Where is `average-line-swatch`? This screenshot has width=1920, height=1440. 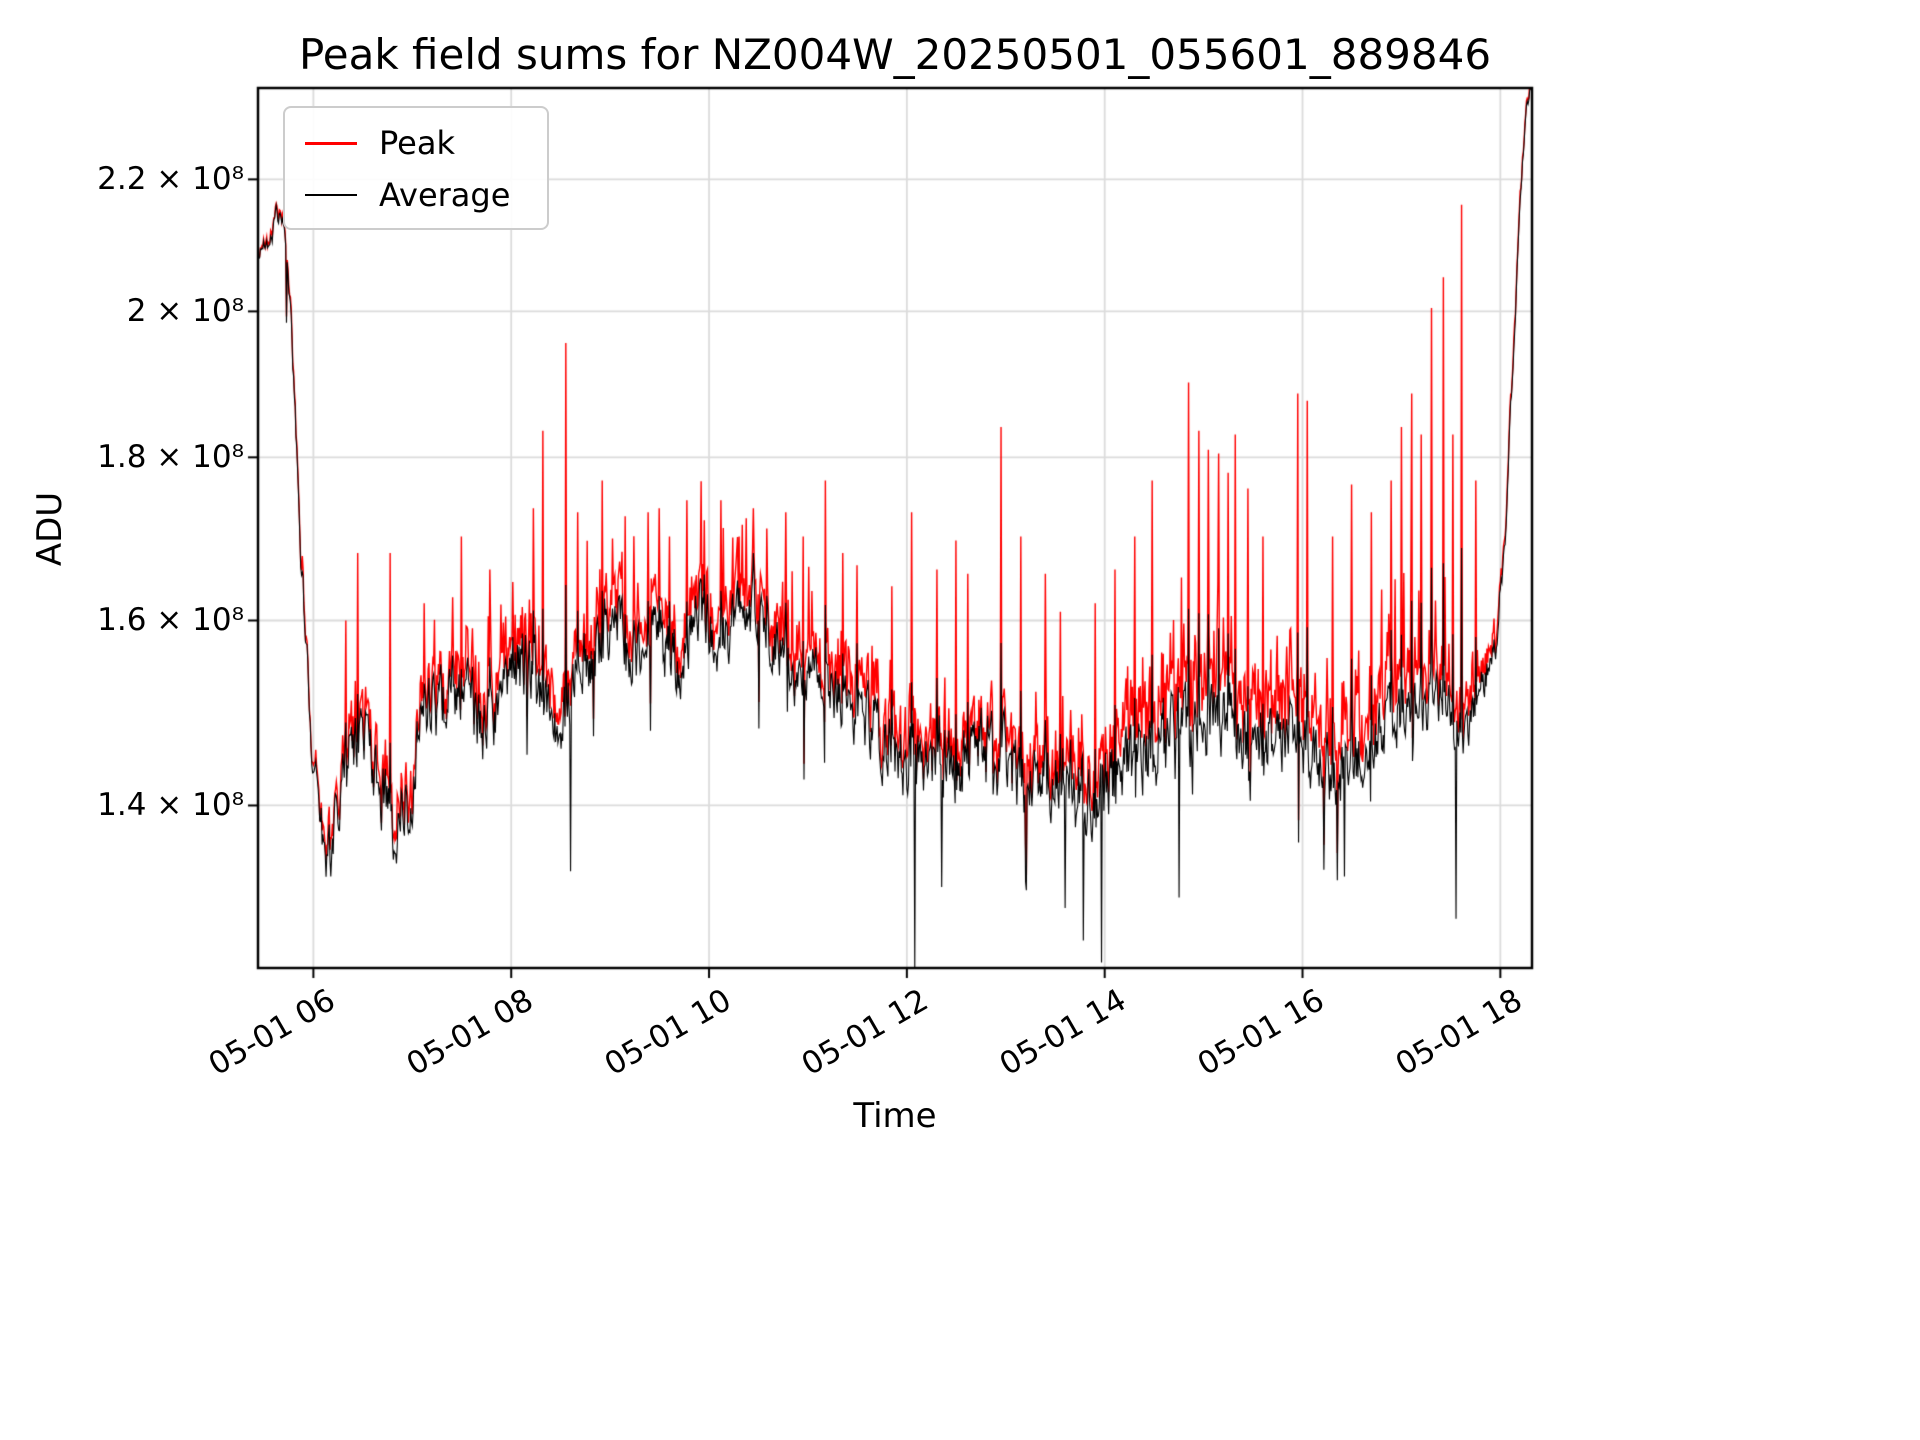 average-line-swatch is located at coordinates (331, 195).